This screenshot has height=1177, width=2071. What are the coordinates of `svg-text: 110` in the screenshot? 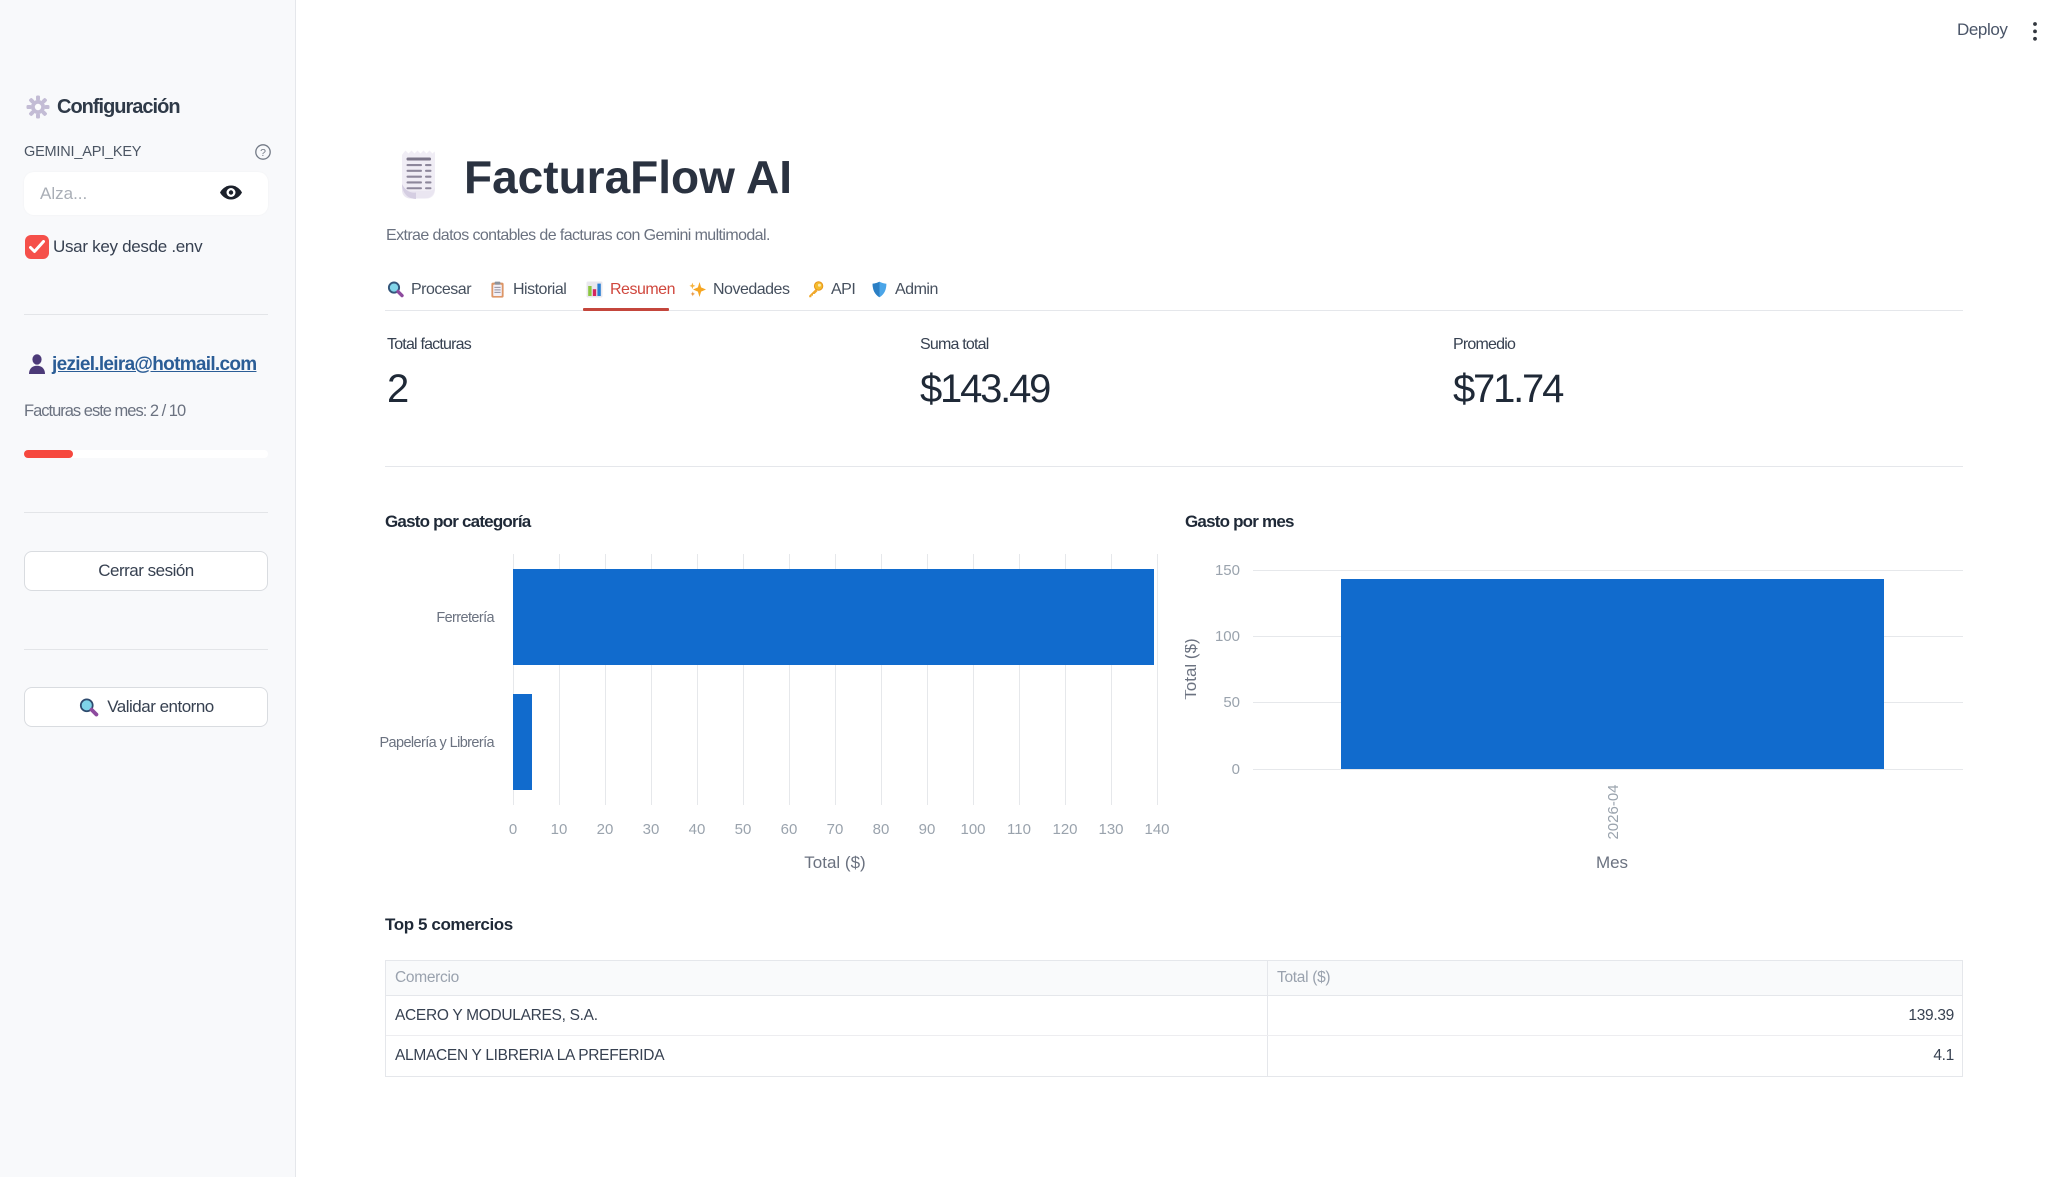 It's located at (1019, 829).